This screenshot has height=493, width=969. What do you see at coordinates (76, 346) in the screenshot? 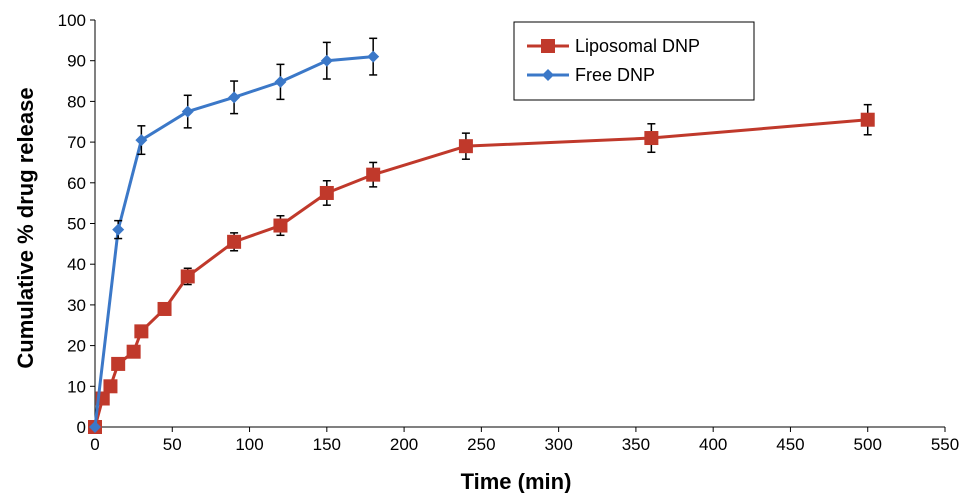
I see `y-tick-label: 20` at bounding box center [76, 346].